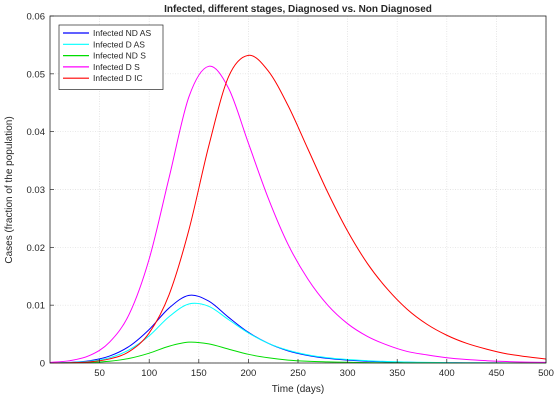 Image resolution: width=558 pixels, height=398 pixels. Describe the element at coordinates (119, 56) in the screenshot. I see `legend-entry: Infected ND S` at that location.